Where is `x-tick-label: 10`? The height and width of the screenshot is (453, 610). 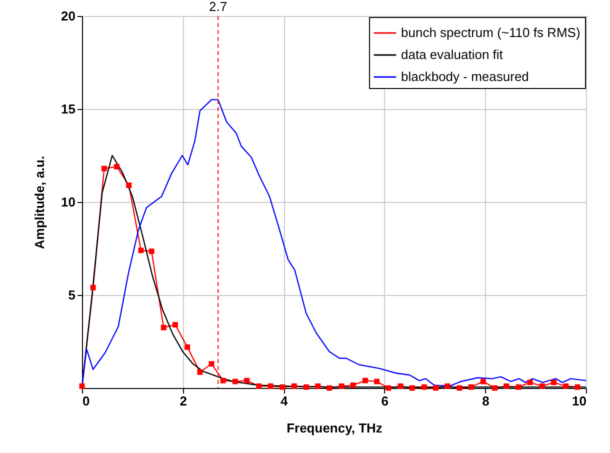
x-tick-label: 10 is located at coordinates (579, 401).